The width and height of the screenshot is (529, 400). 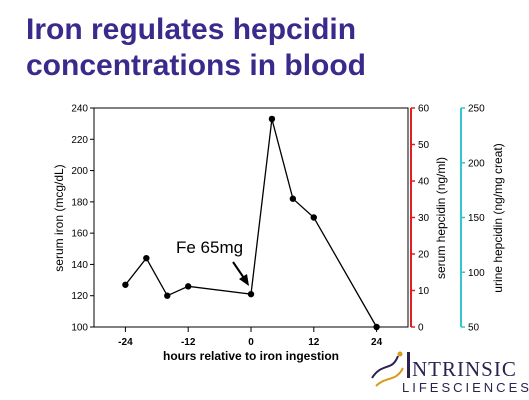 What do you see at coordinates (79, 296) in the screenshot?
I see `y-tick-label: 120` at bounding box center [79, 296].